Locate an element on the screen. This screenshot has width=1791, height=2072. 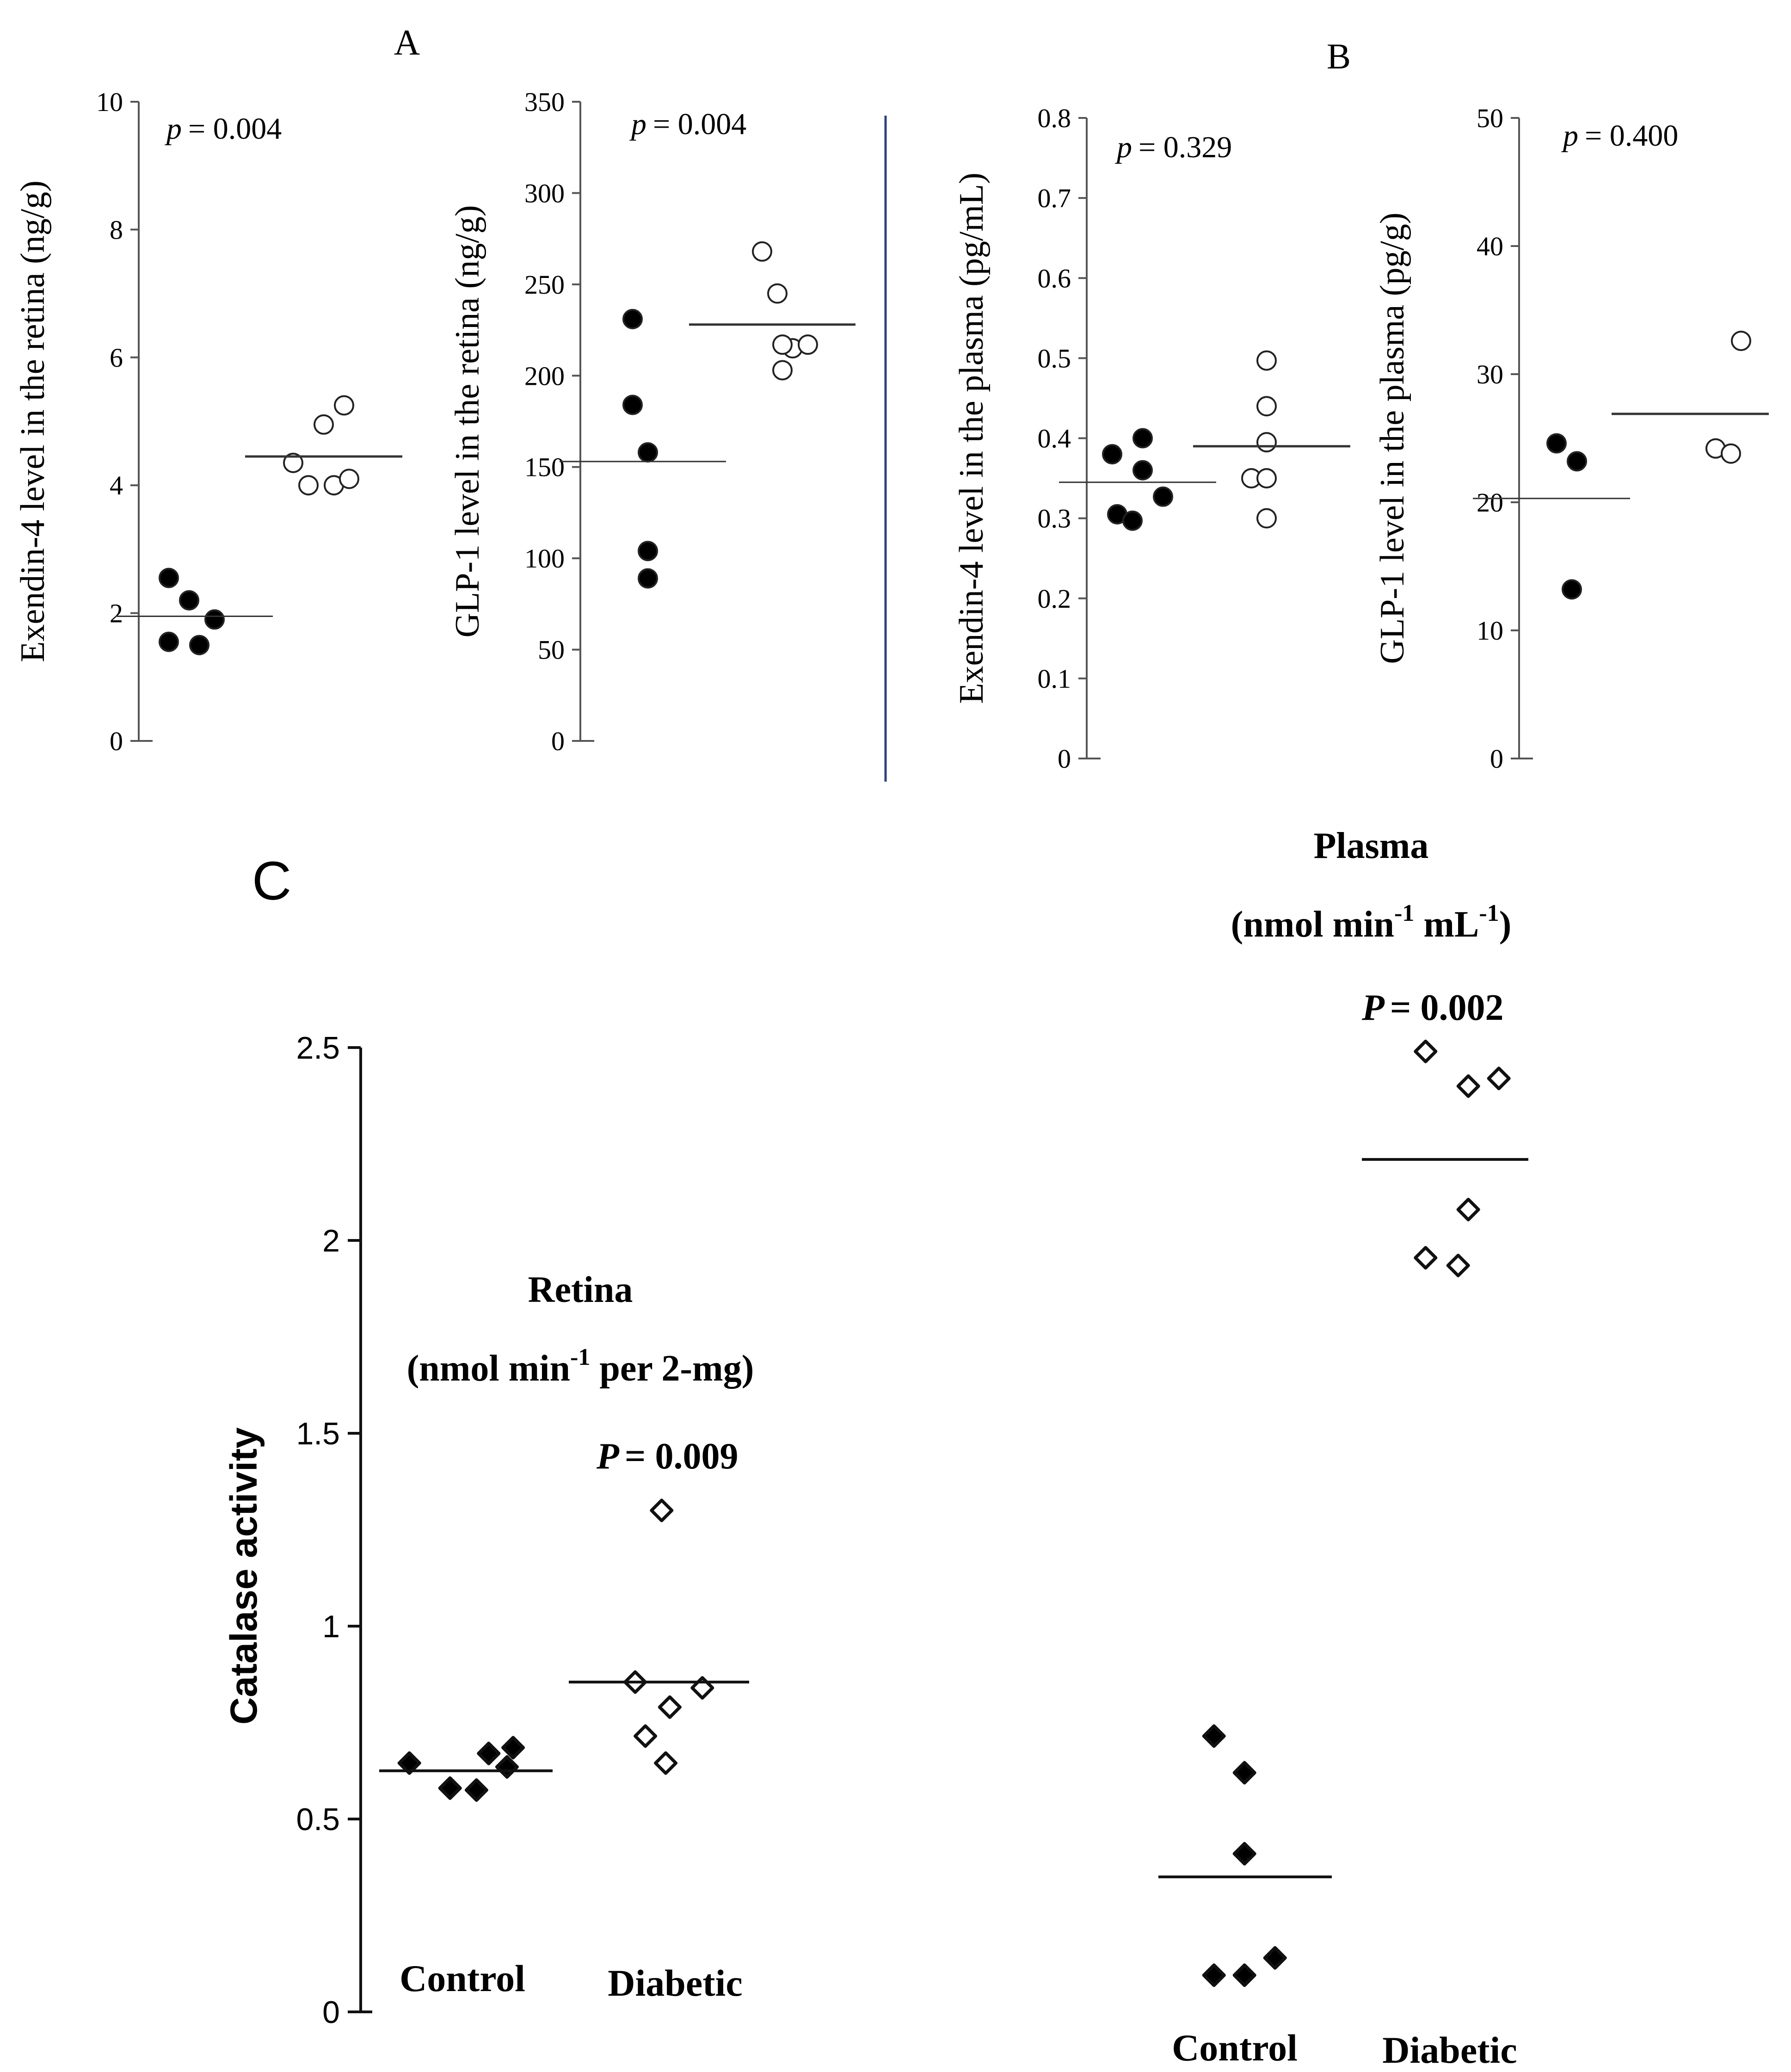
p-symbol: P is located at coordinates (1373, 1007).